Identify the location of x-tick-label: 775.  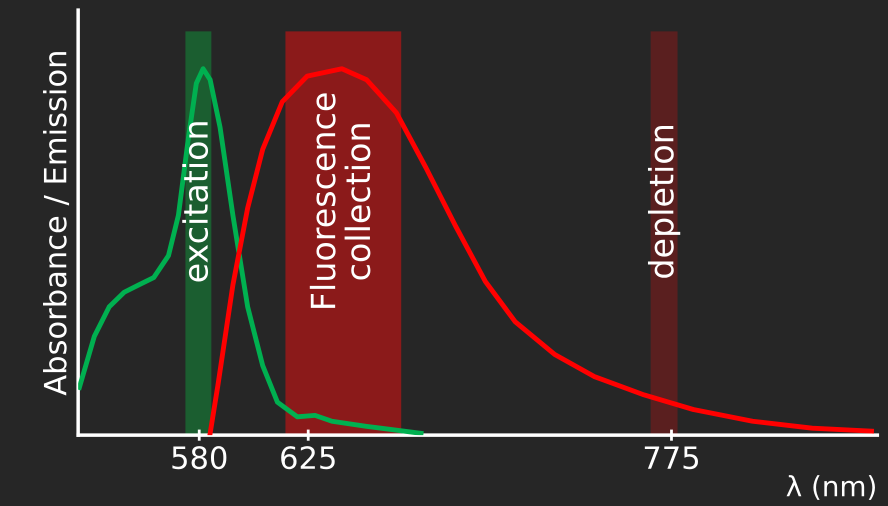
(671, 458).